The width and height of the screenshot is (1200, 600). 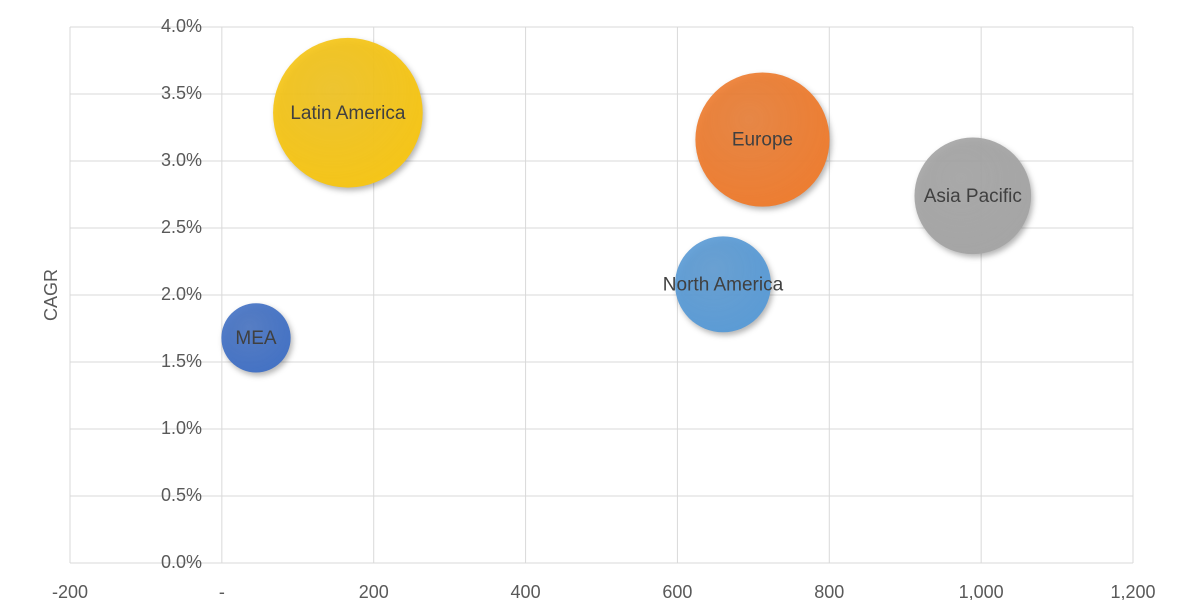 What do you see at coordinates (1132, 591) in the screenshot?
I see `x-tick-label: 1,200` at bounding box center [1132, 591].